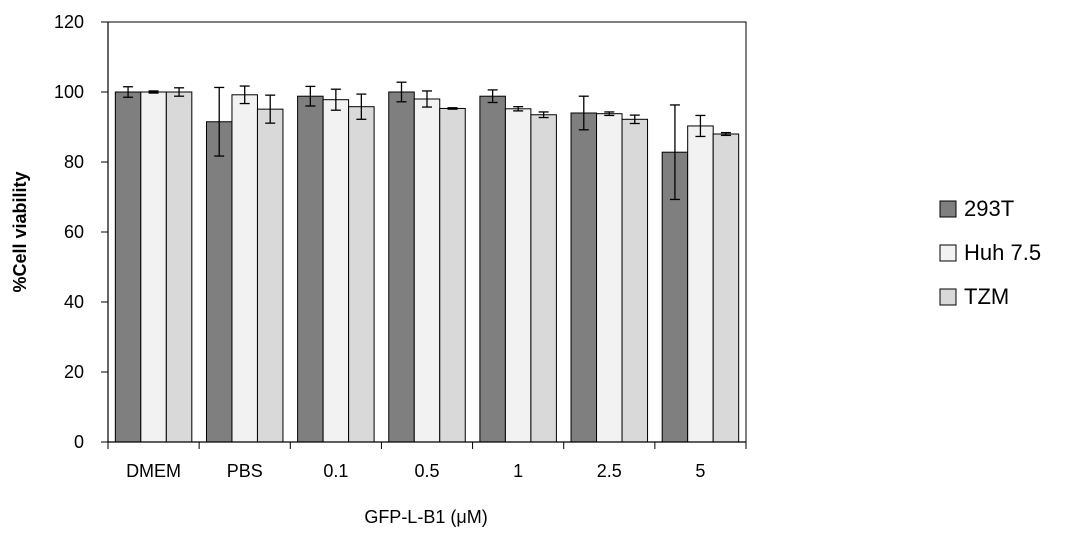 The width and height of the screenshot is (1070, 536). What do you see at coordinates (426, 471) in the screenshot?
I see `x-tick-label: 0.5` at bounding box center [426, 471].